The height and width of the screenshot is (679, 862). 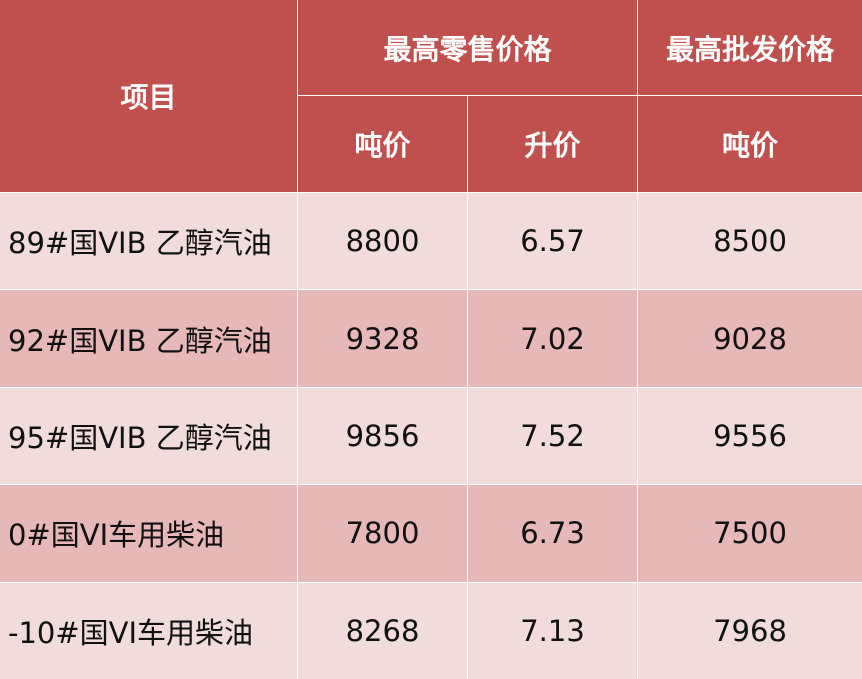 I want to click on row-label: 92#国VIB 乙醇汽油, so click(x=148, y=338).